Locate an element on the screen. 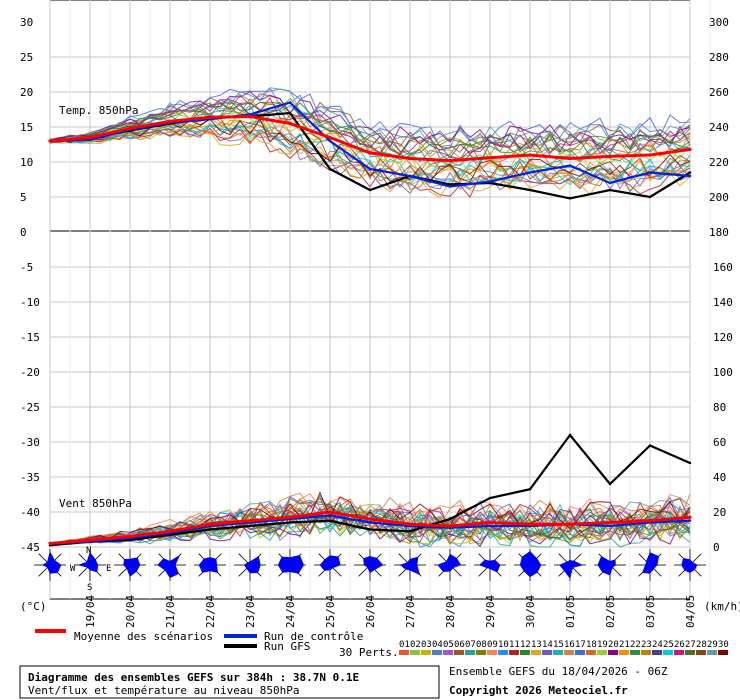  pert-number: 04 is located at coordinates (437, 645).